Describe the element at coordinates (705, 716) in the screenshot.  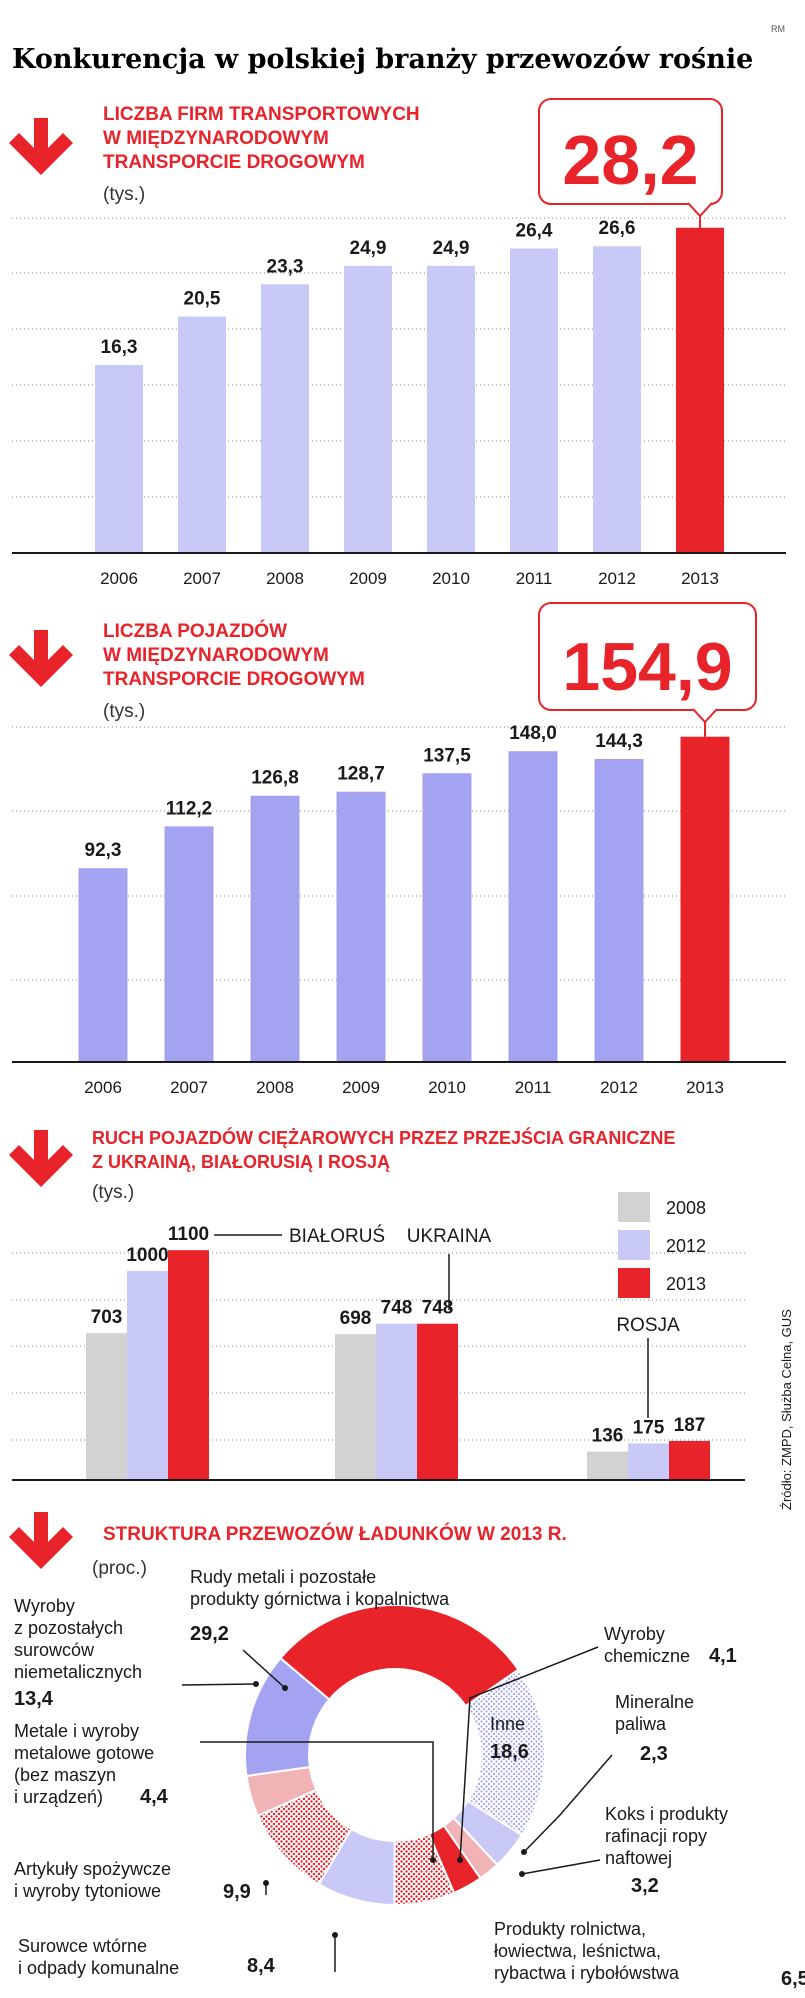
I see `callout-pointer` at that location.